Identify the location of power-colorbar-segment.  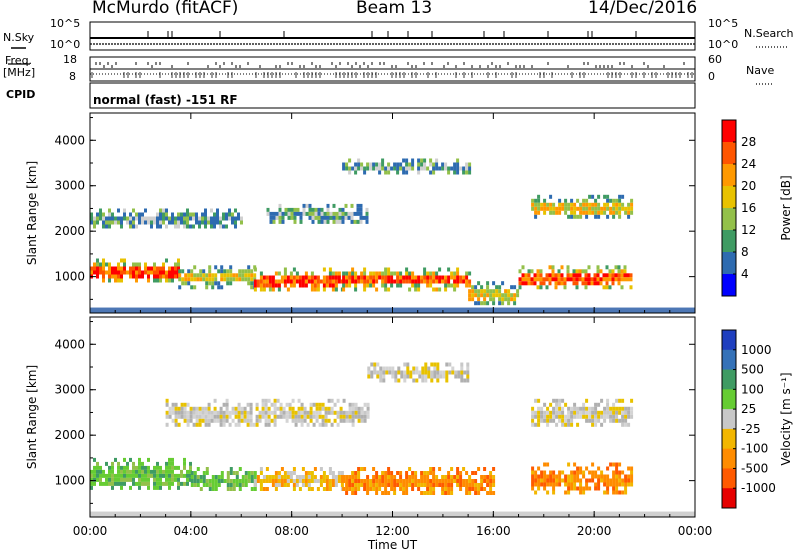
(729, 153).